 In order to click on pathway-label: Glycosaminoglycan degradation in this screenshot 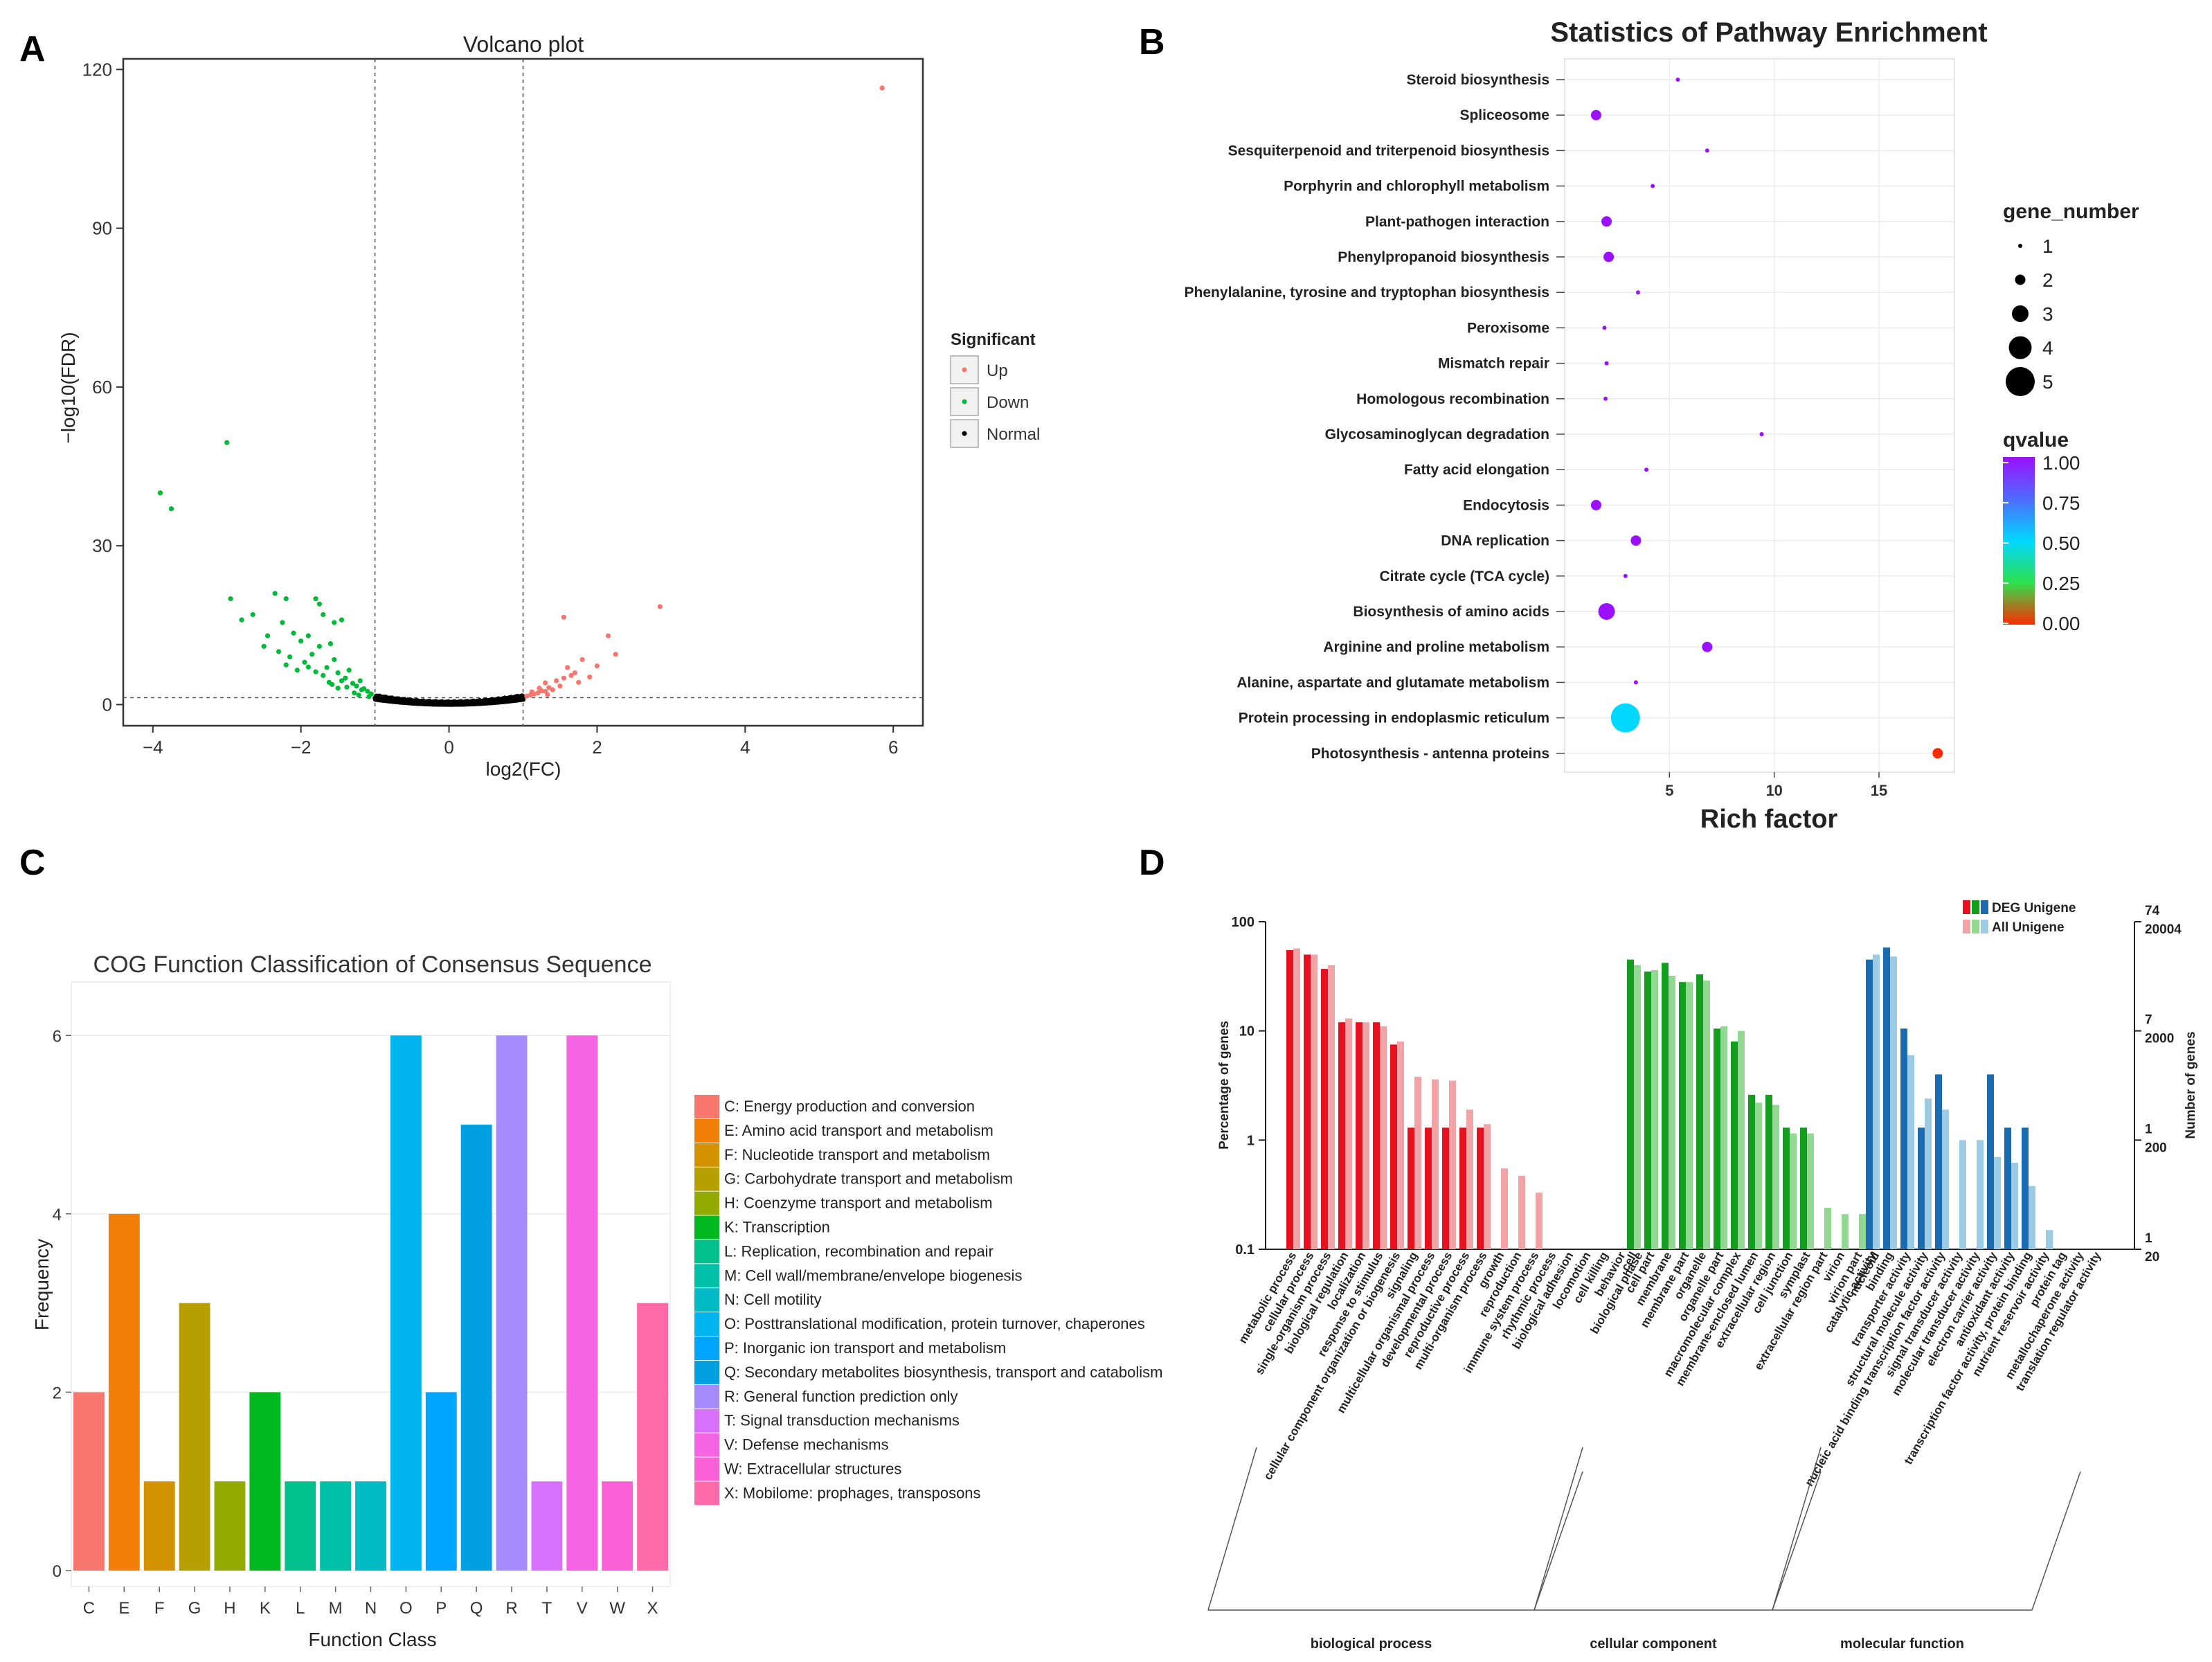, I will do `click(1437, 435)`.